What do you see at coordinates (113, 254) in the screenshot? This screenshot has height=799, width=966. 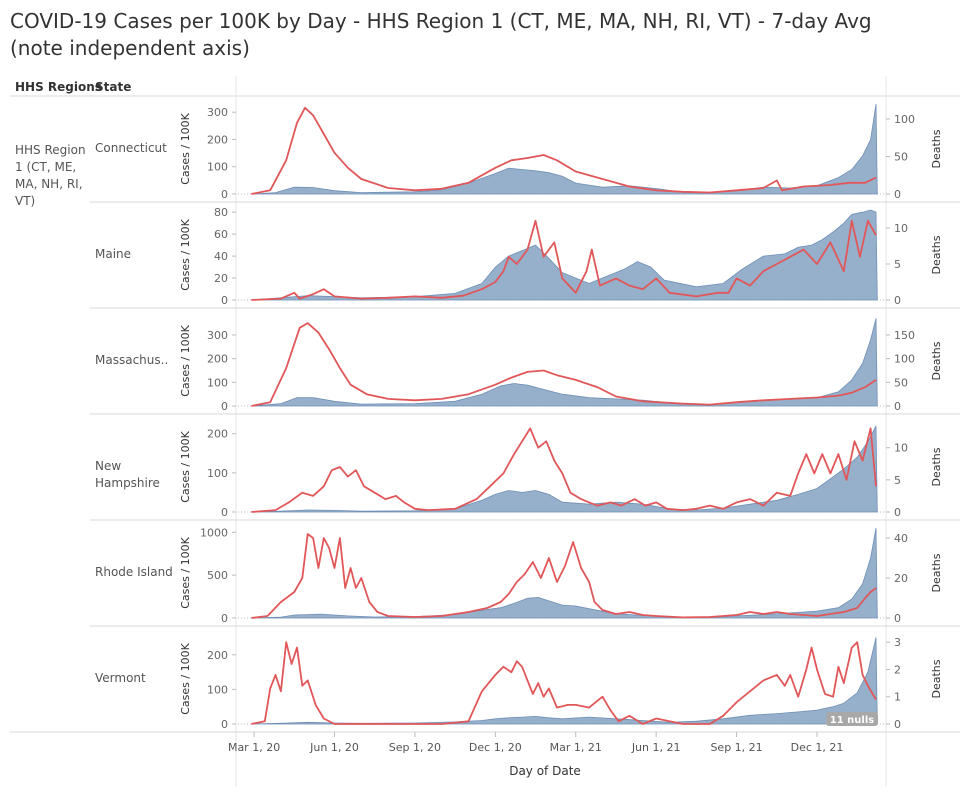 I see `state-label-maine: Maine` at bounding box center [113, 254].